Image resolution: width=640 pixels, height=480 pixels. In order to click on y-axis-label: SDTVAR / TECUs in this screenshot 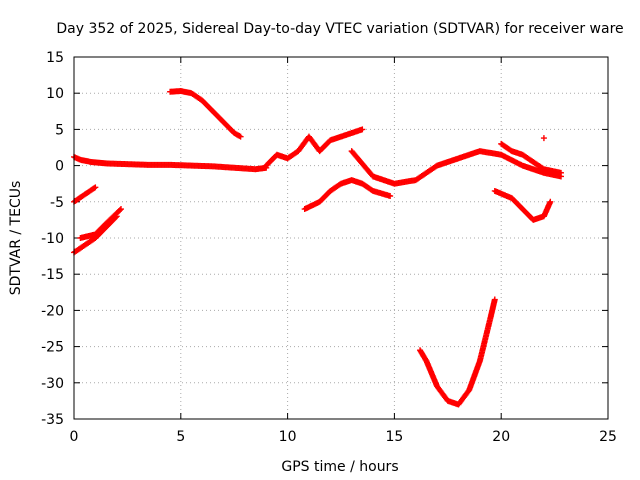, I will do `click(16, 238)`.